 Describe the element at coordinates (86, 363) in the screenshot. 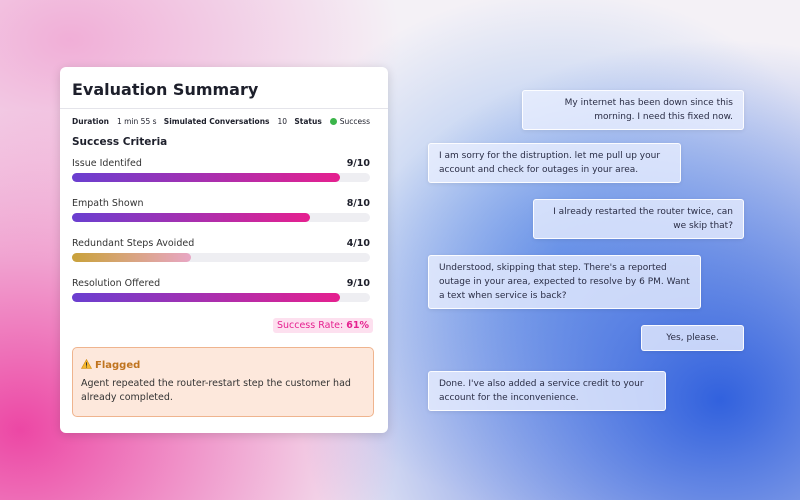

I see `warning-icon` at that location.